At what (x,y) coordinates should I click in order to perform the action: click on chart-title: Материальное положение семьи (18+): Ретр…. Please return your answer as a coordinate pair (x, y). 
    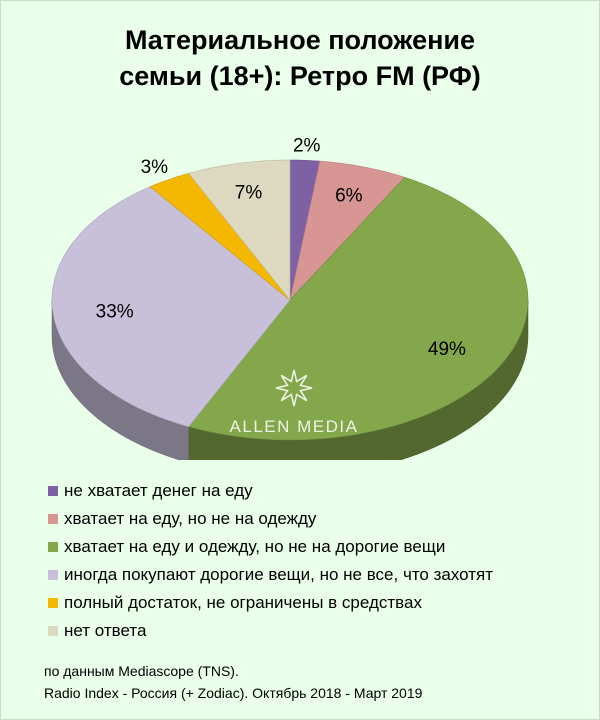
    Looking at the image, I should click on (300, 58).